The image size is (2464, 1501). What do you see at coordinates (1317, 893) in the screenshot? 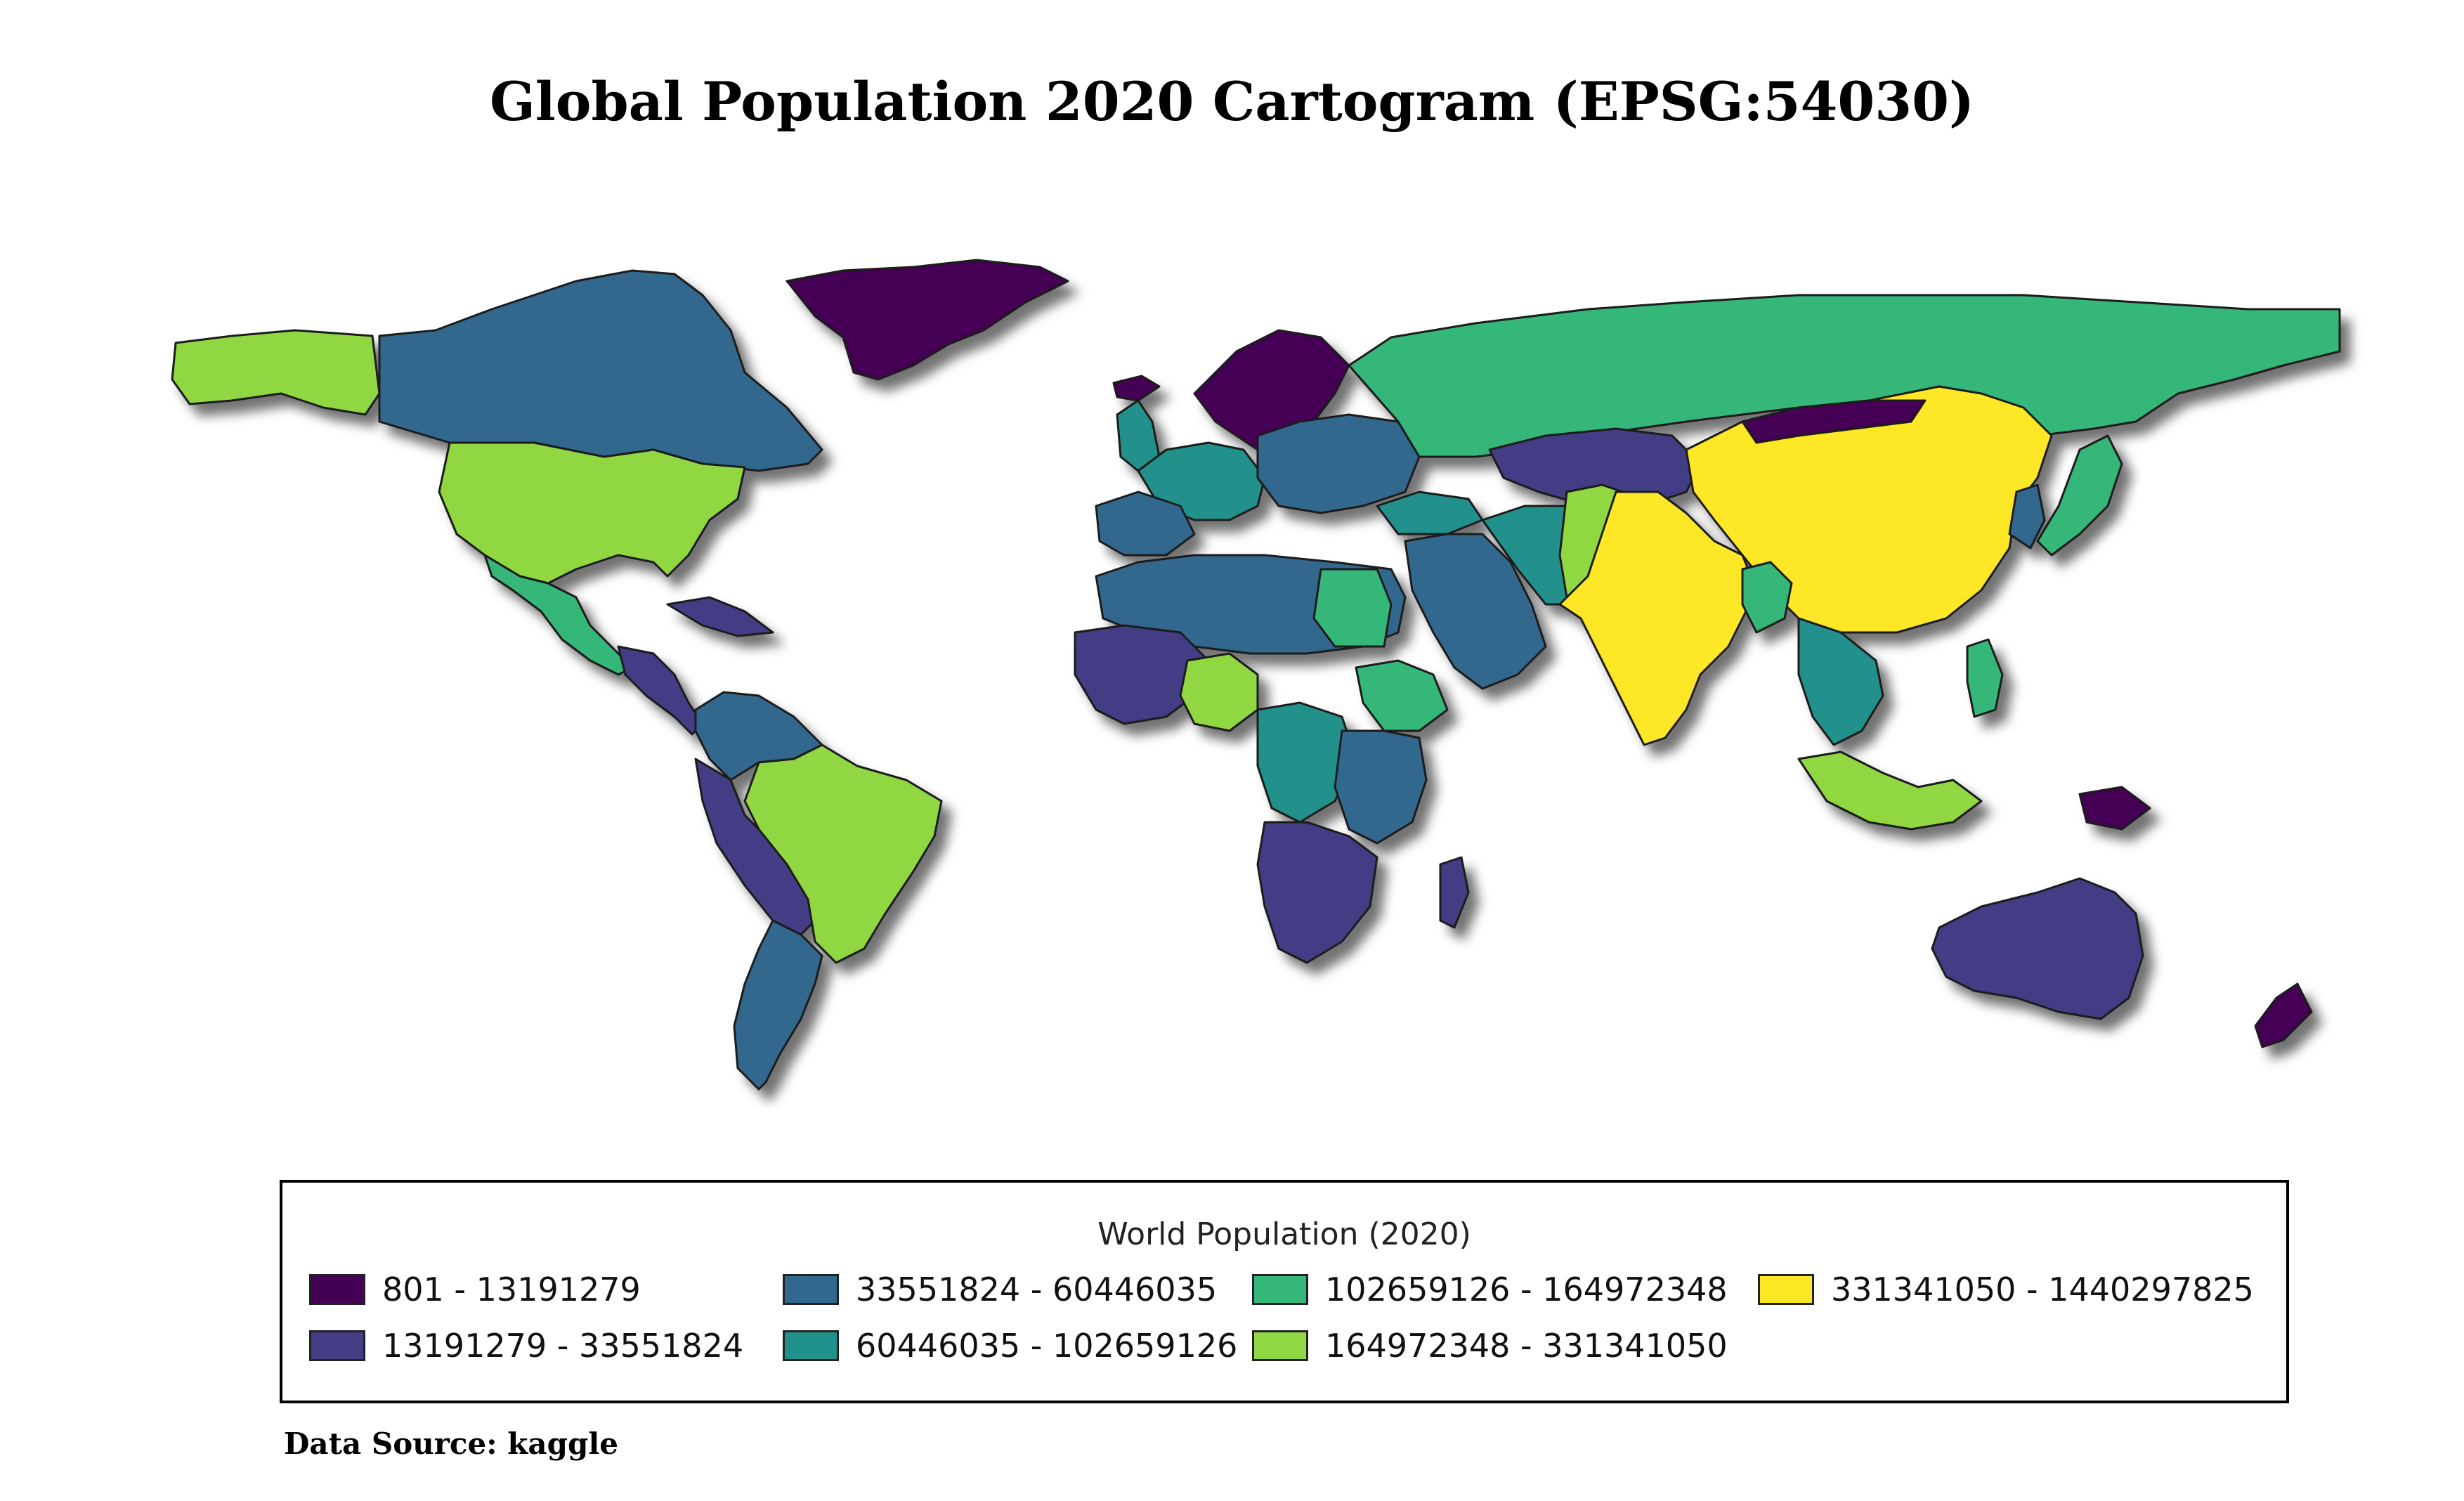
I see `region-southern-africa` at bounding box center [1317, 893].